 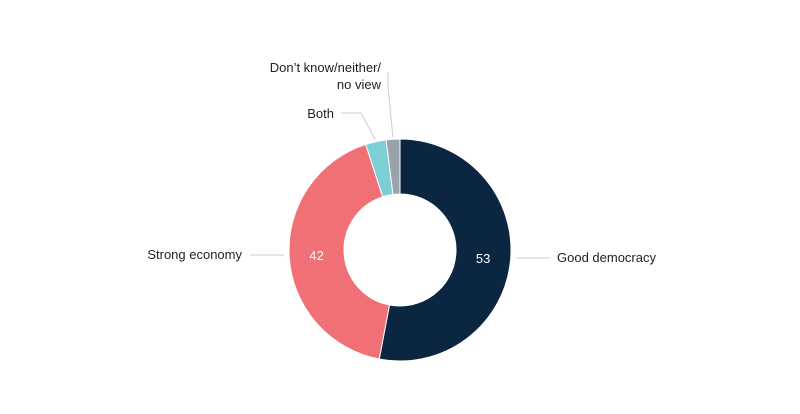 I want to click on slice-strong-economy, so click(x=339, y=251).